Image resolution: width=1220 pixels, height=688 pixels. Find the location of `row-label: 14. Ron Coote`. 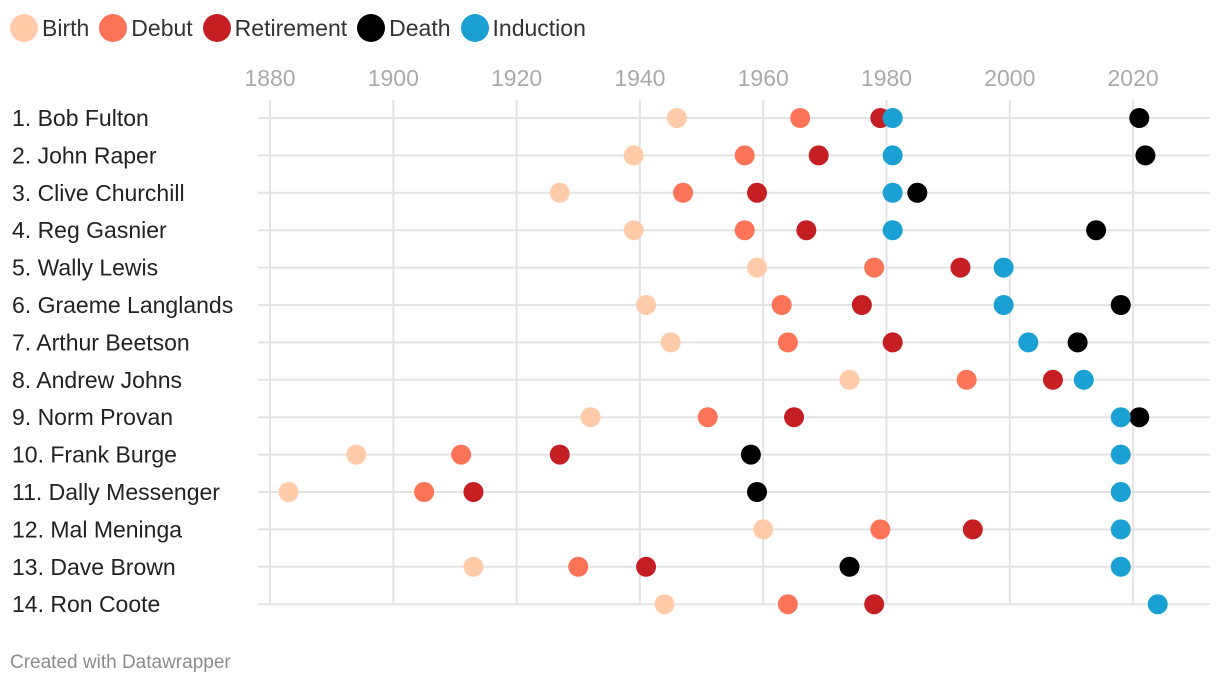

row-label: 14. Ron Coote is located at coordinates (86, 604).